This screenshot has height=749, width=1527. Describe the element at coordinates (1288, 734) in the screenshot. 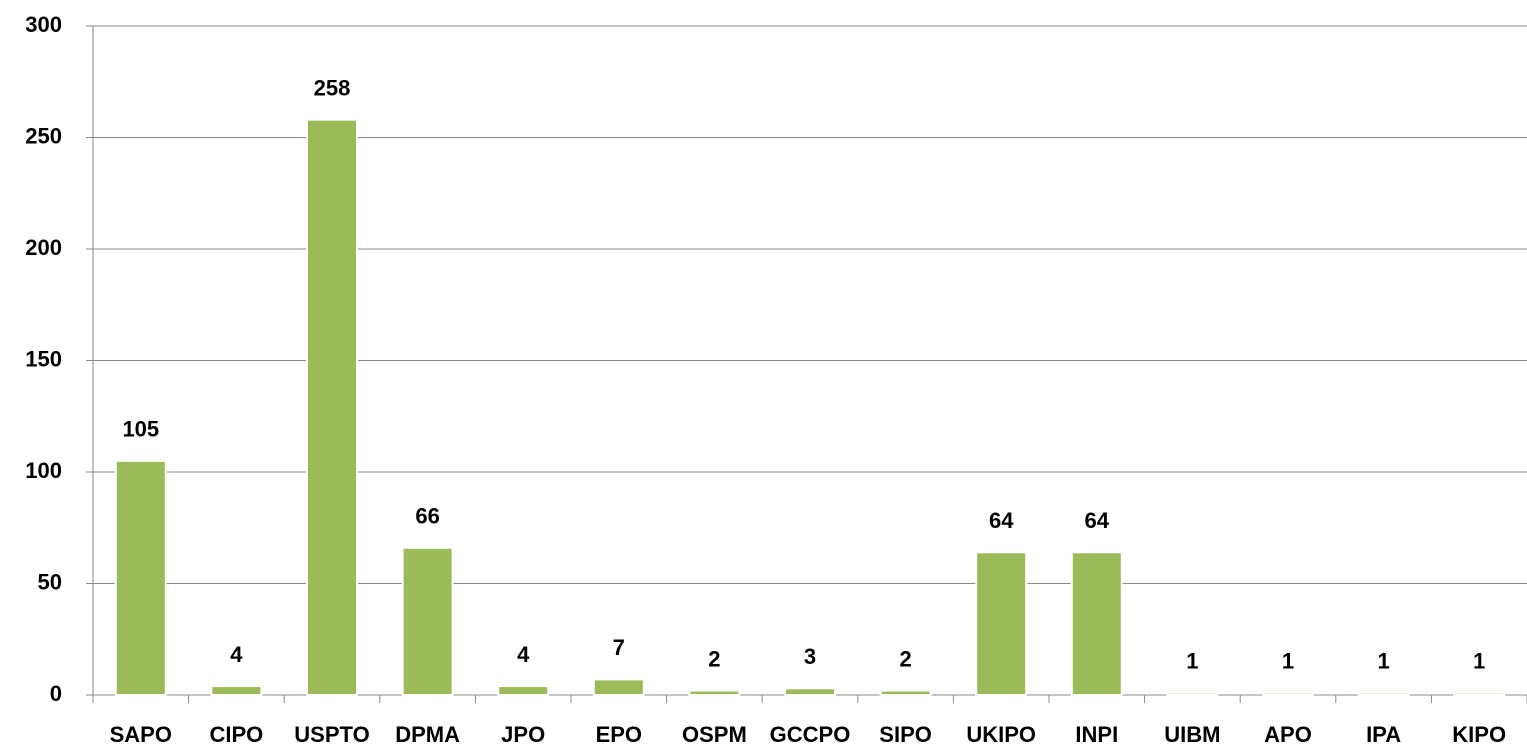

I see `x-tick-label: APO` at that location.